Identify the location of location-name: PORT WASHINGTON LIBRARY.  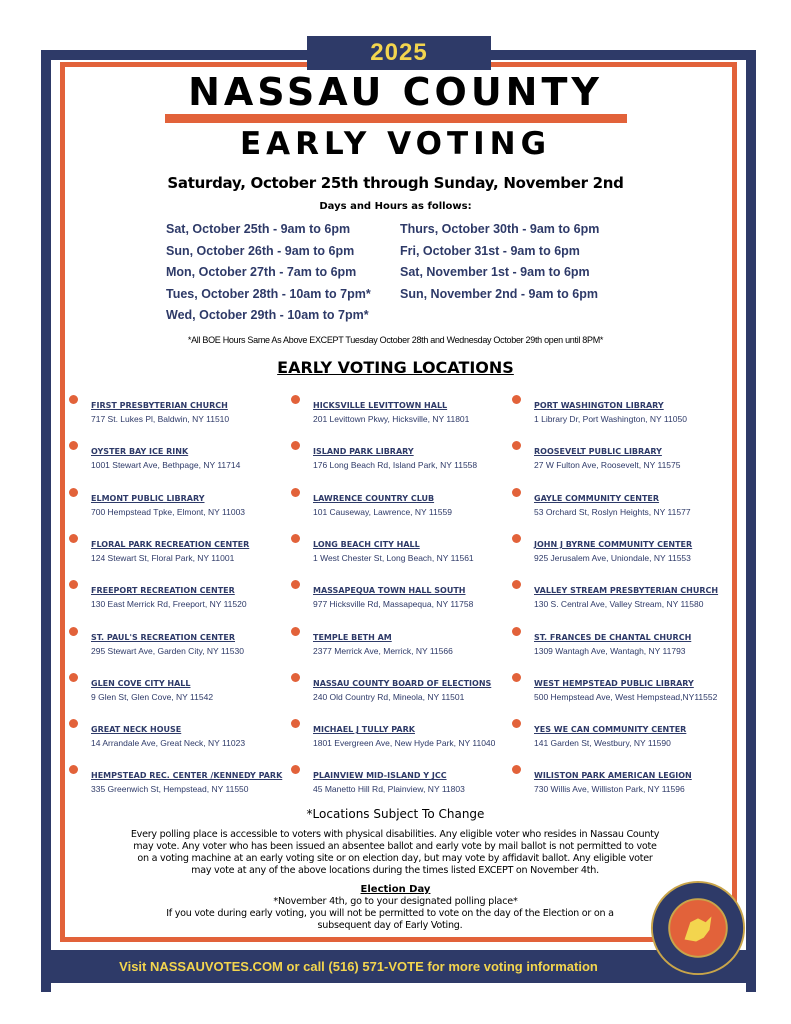
(599, 405).